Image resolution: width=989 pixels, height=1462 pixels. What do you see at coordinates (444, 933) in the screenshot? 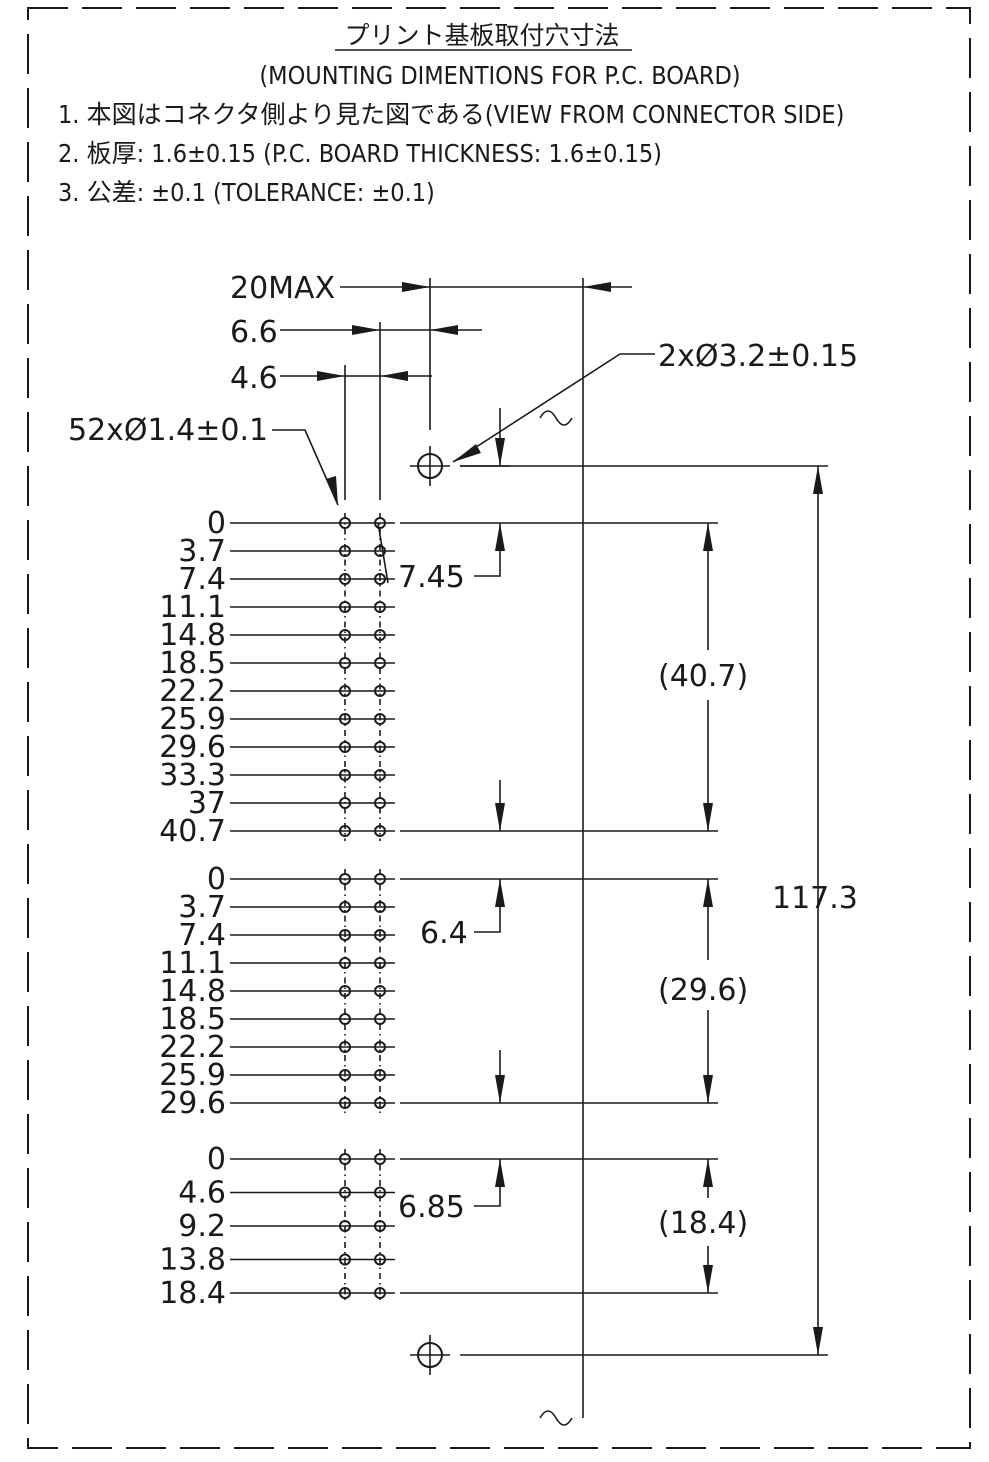
I see `dim-offset-2: 6.4` at bounding box center [444, 933].